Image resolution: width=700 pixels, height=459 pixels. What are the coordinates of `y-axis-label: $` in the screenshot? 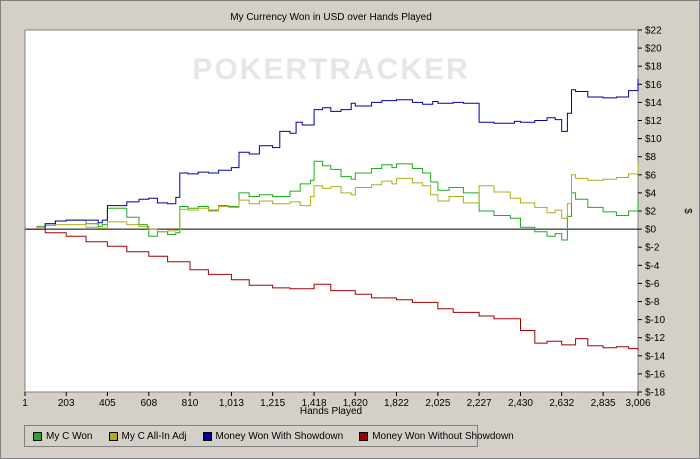 It's located at (687, 211).